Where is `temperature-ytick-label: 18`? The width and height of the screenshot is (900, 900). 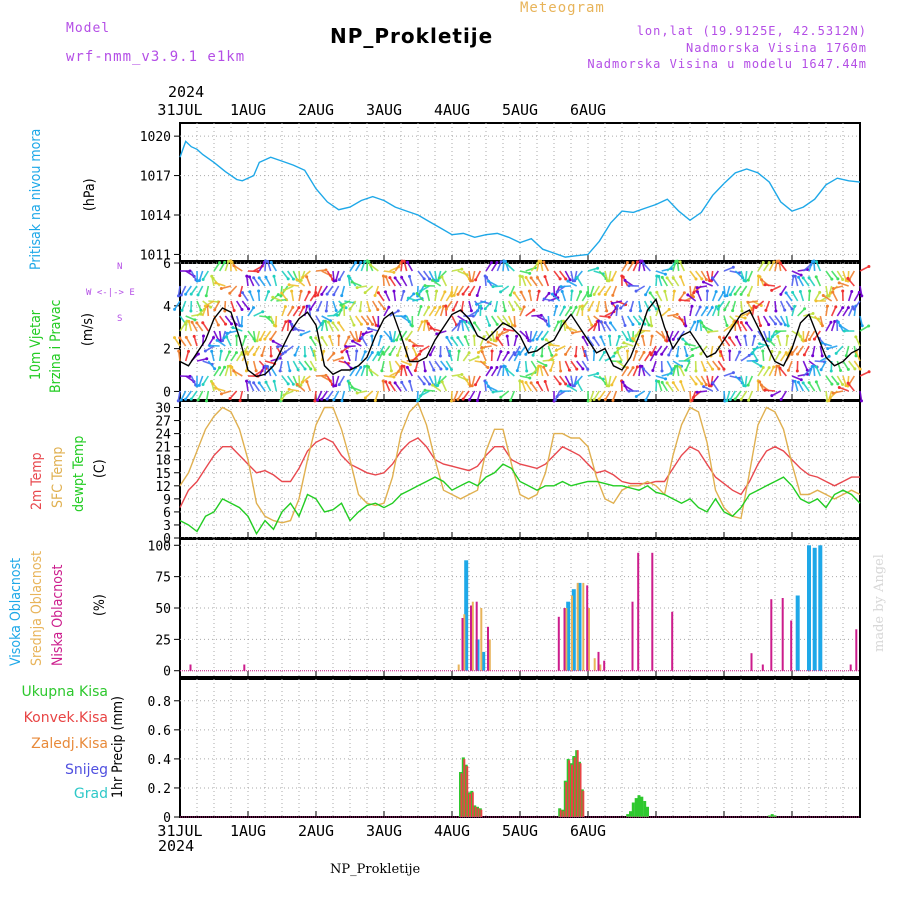
temperature-ytick-label: 18 is located at coordinates (163, 461).